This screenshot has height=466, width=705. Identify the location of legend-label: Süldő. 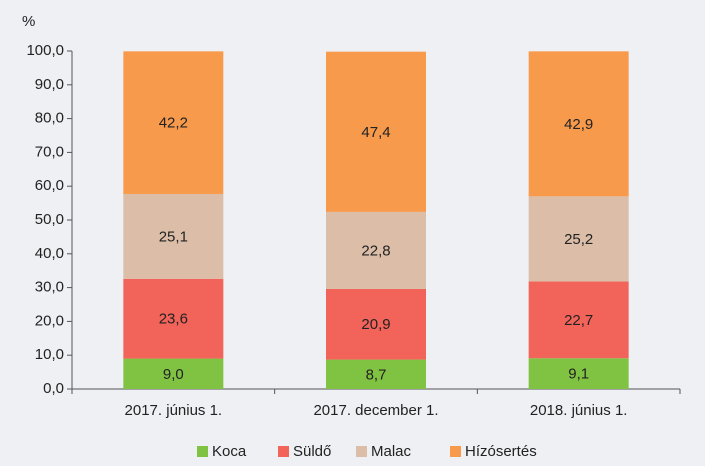
(312, 451).